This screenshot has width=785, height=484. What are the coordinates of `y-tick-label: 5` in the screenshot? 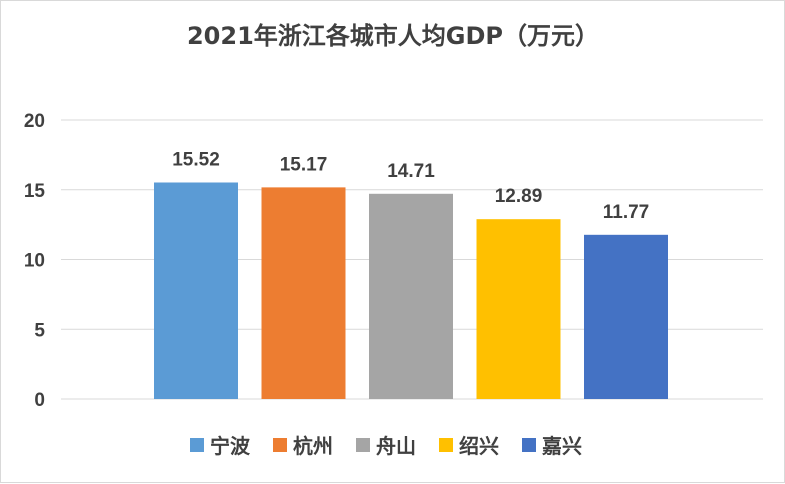 It's located at (39, 330).